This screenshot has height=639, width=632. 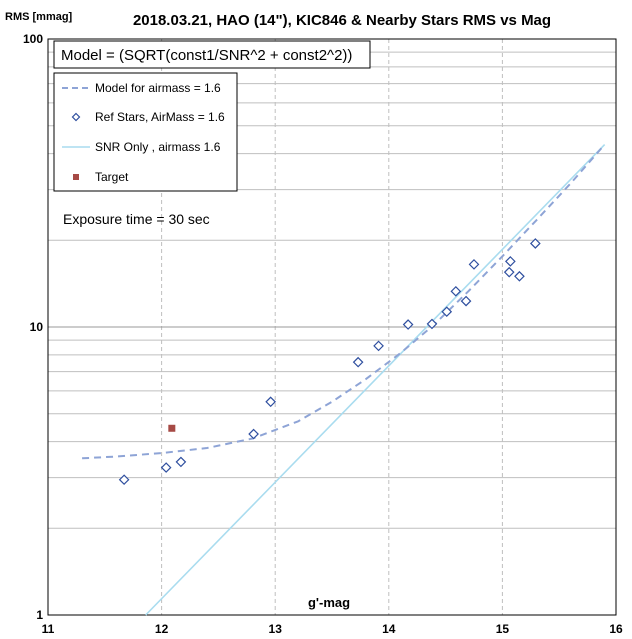 I want to click on x-tick-label: 12, so click(x=162, y=629).